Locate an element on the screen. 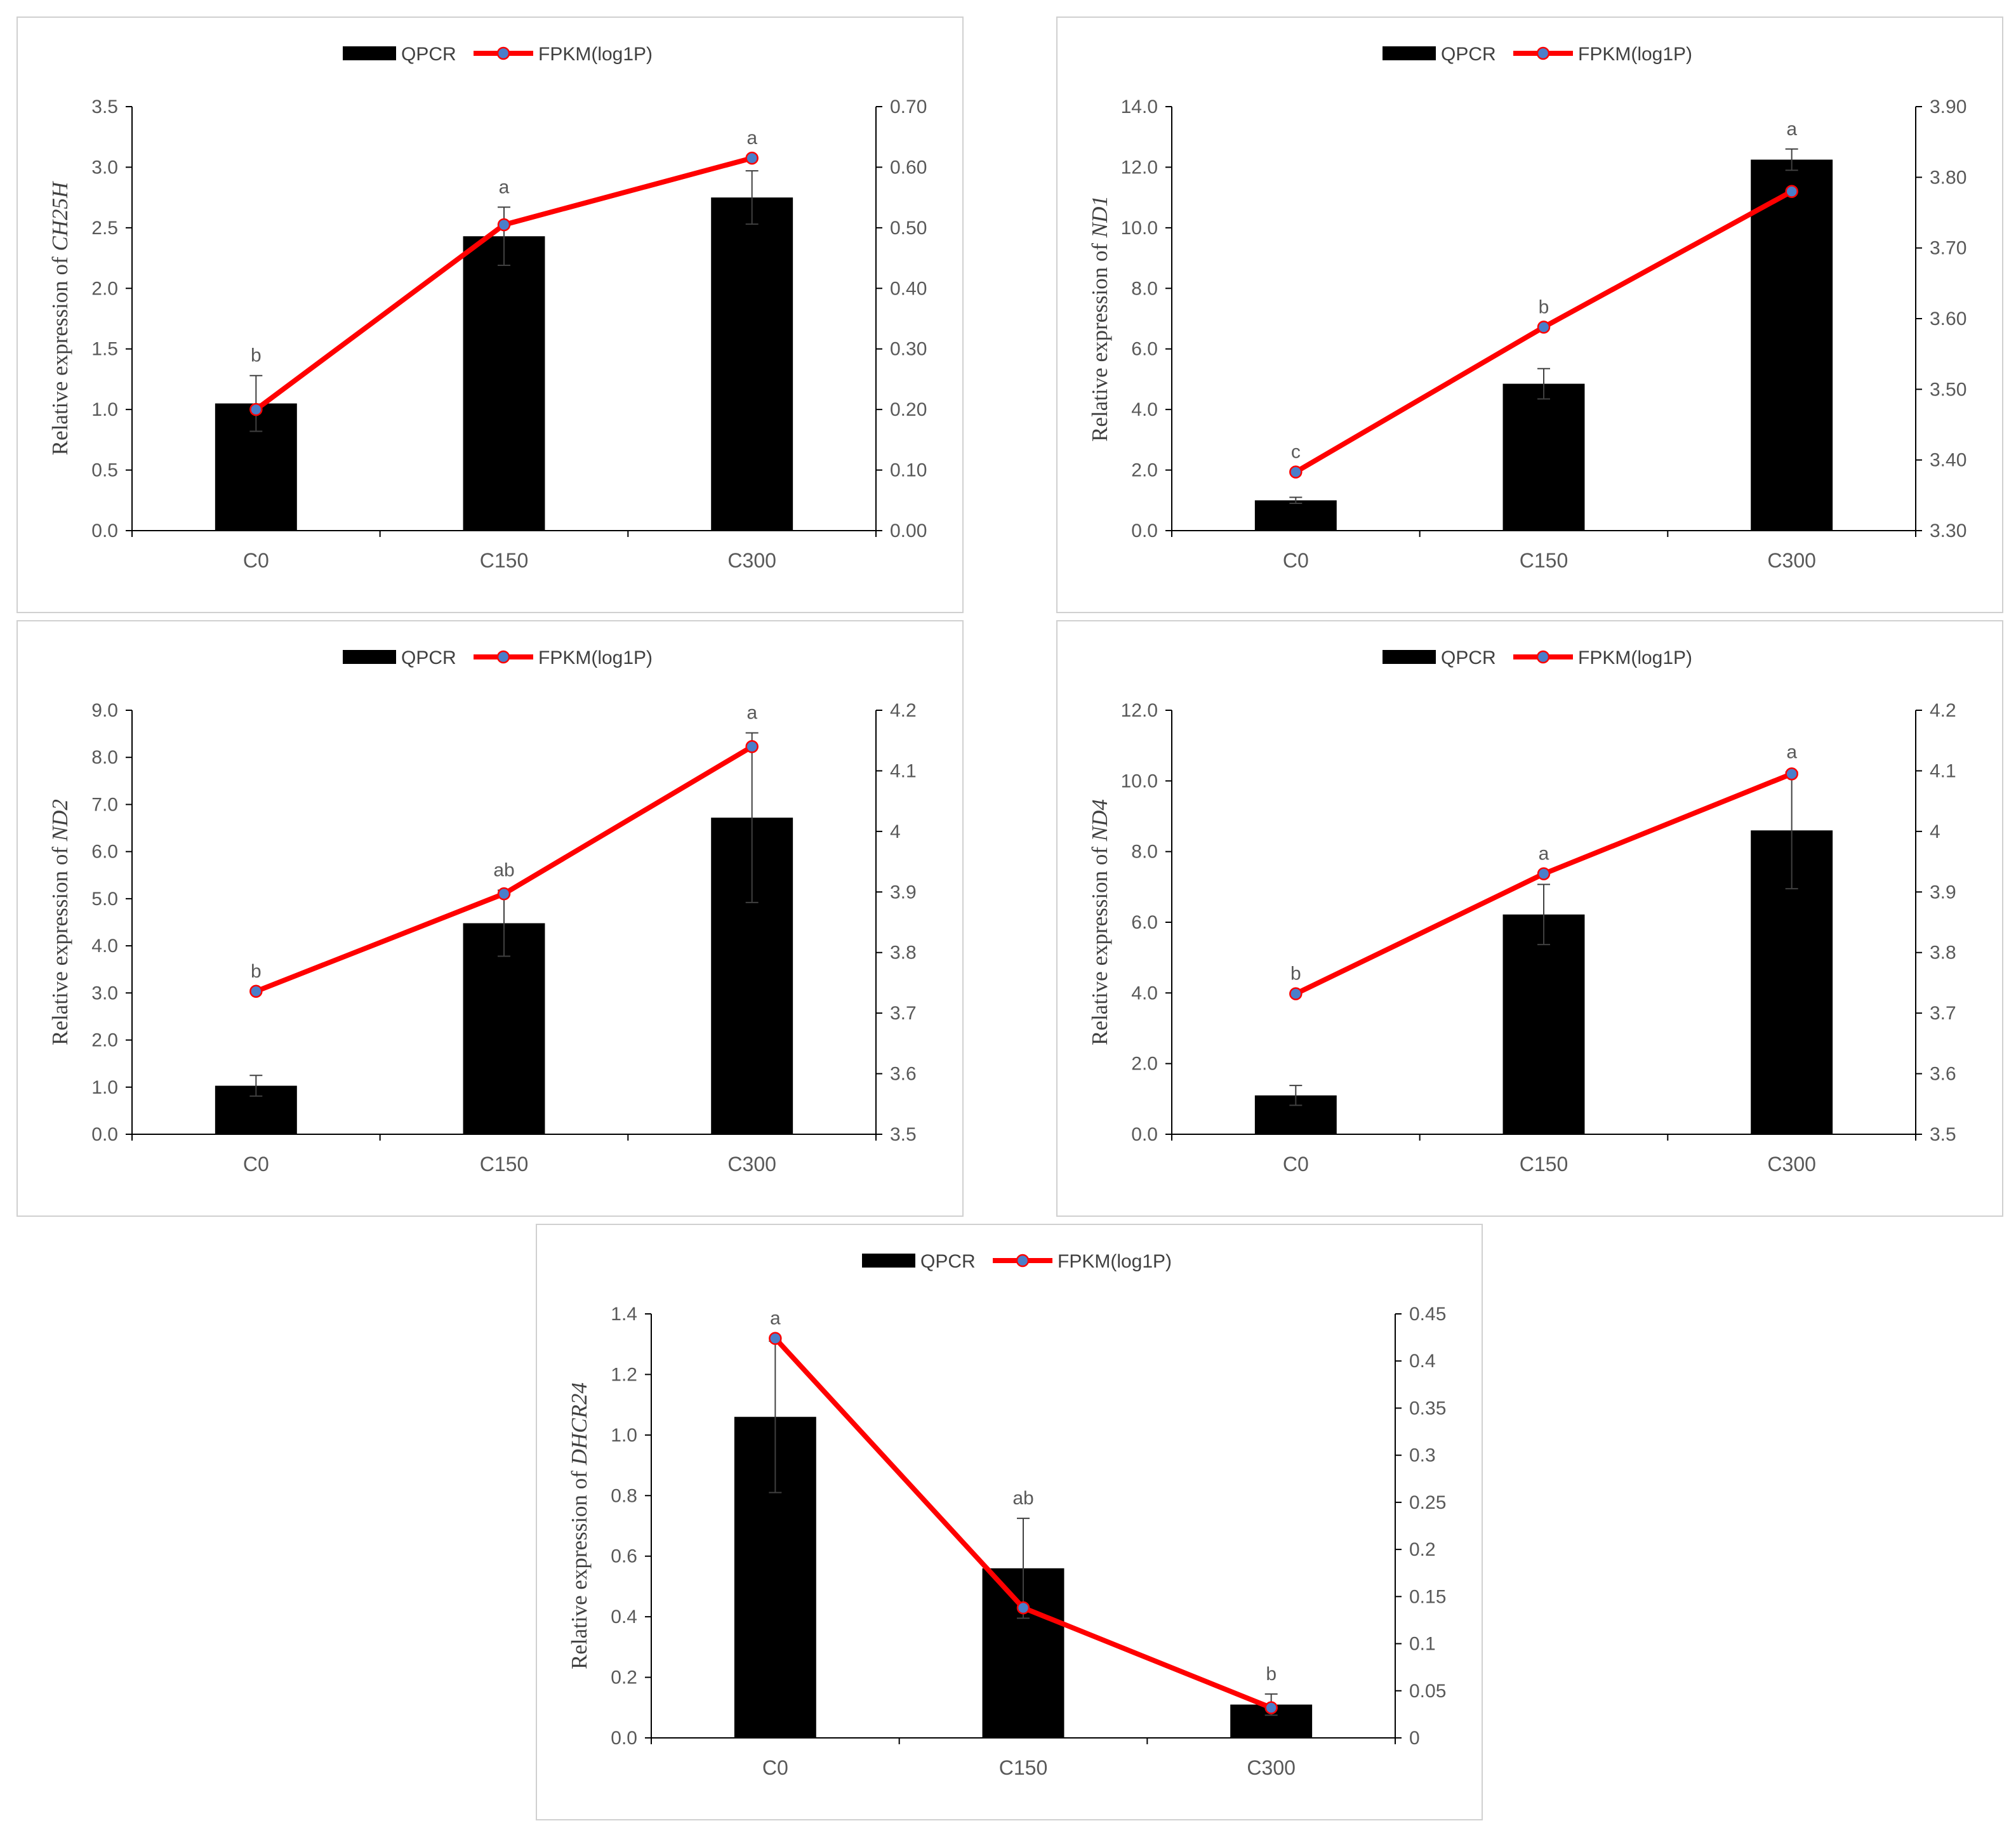 The height and width of the screenshot is (1835, 2016). y-tick-label-right: 3.70 is located at coordinates (1948, 248).